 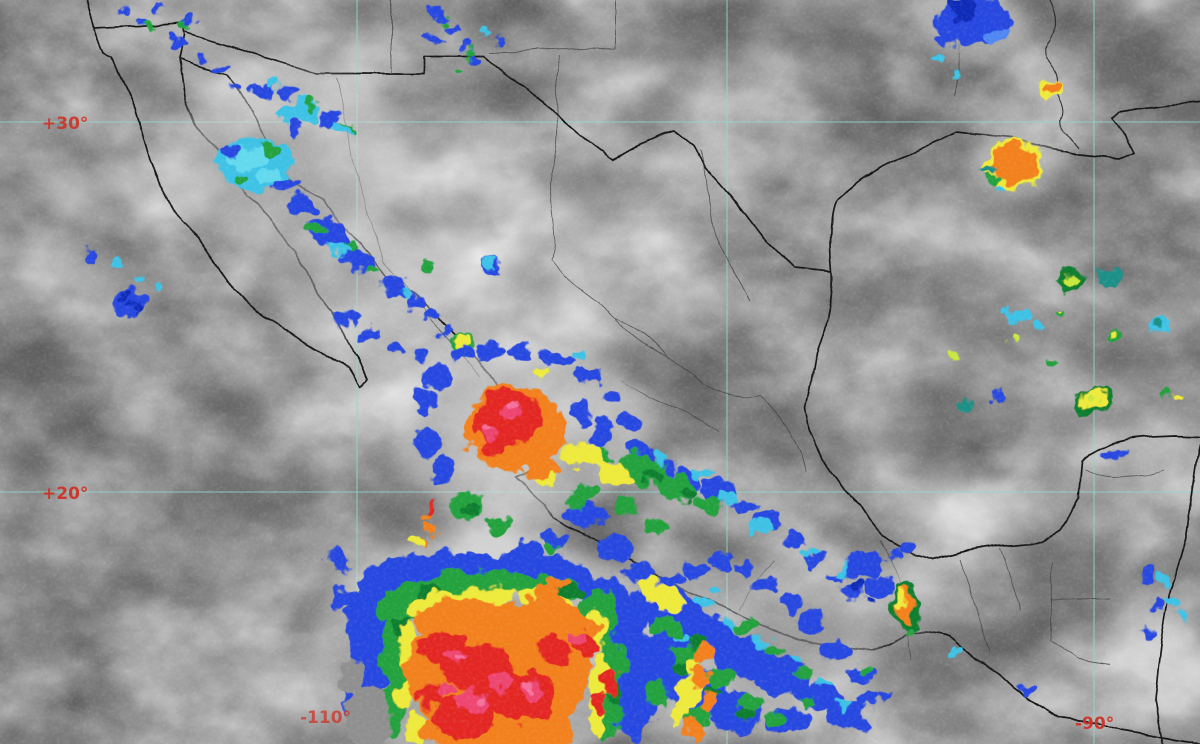 What do you see at coordinates (1094, 724) in the screenshot?
I see `longitude-label-90: -90°` at bounding box center [1094, 724].